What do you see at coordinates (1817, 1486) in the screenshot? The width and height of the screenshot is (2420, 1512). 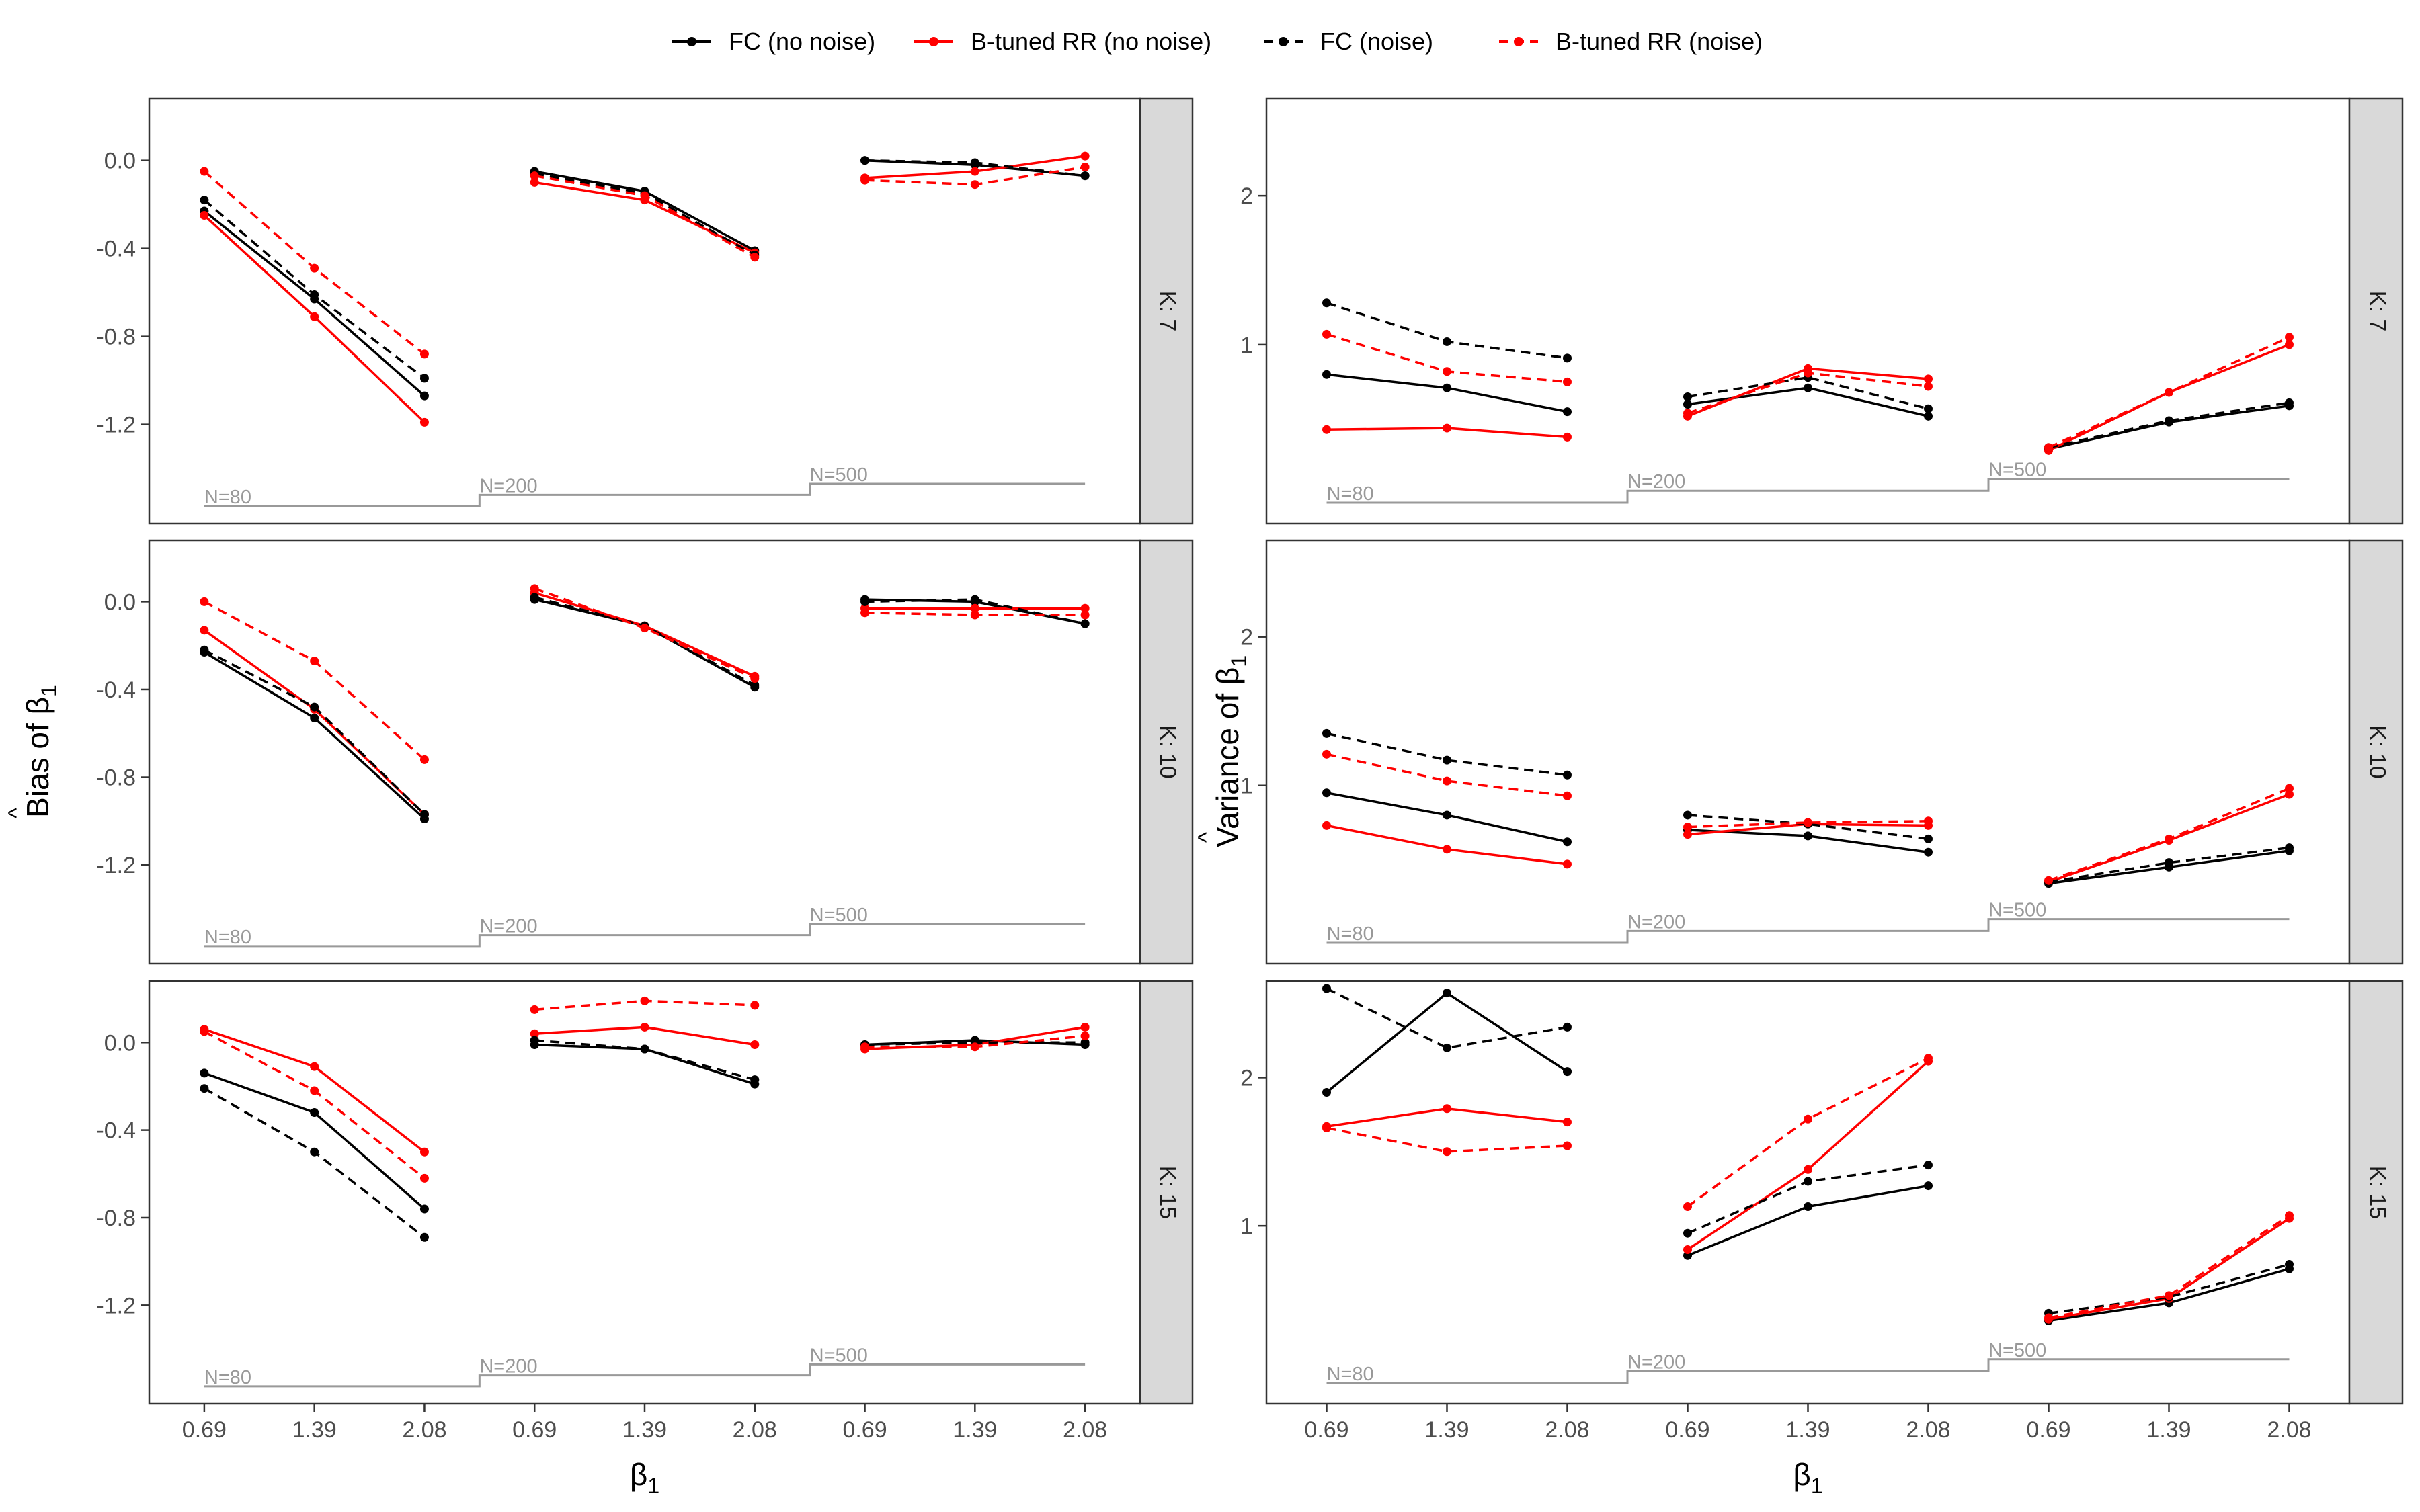 I see `x-axis-title-sub: 1` at bounding box center [1817, 1486].